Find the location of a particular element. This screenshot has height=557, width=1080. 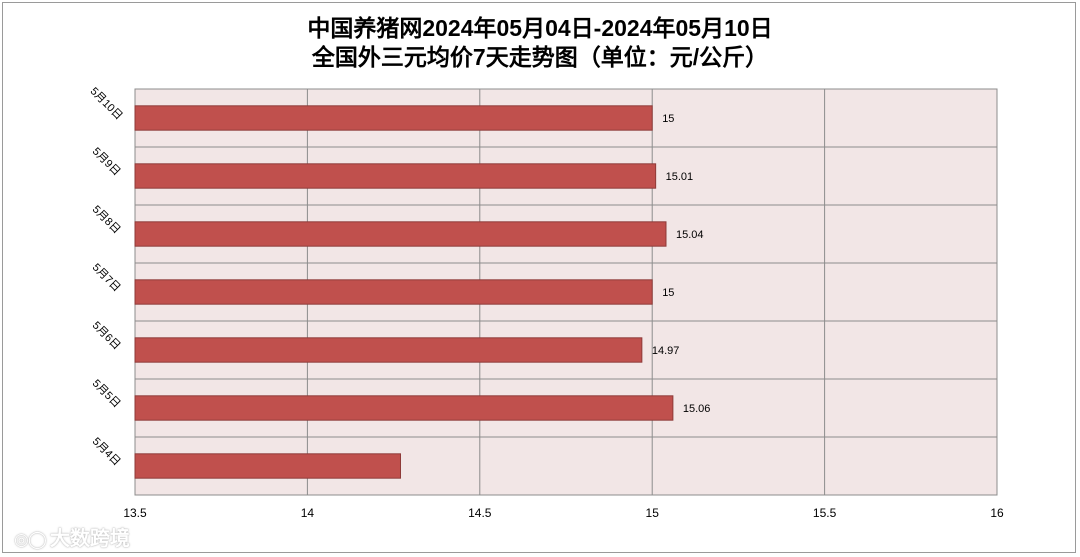

data-label-2: 15.04 is located at coordinates (690, 235).